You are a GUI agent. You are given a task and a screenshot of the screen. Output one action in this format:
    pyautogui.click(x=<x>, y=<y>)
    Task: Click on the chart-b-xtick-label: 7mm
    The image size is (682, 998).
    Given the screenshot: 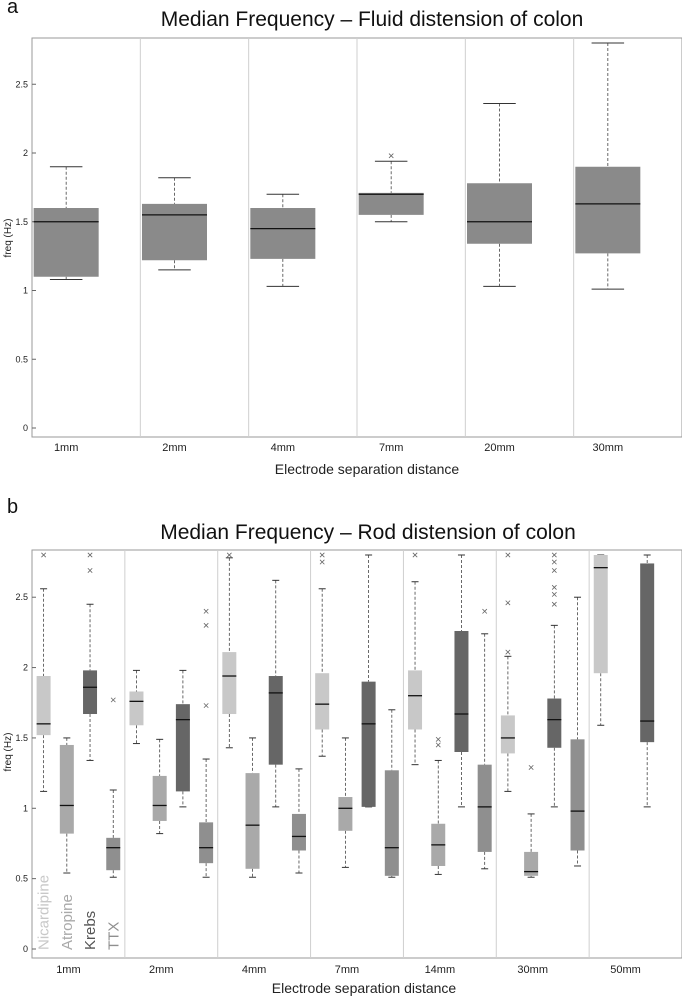 What is the action you would take?
    pyautogui.click(x=347, y=970)
    